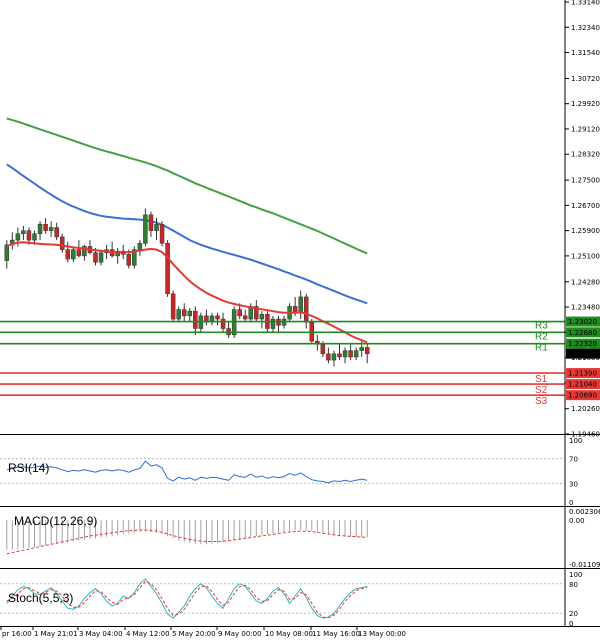 The image size is (600, 643). Describe the element at coordinates (571, 624) in the screenshot. I see `stoch-tick-label: 0` at that location.